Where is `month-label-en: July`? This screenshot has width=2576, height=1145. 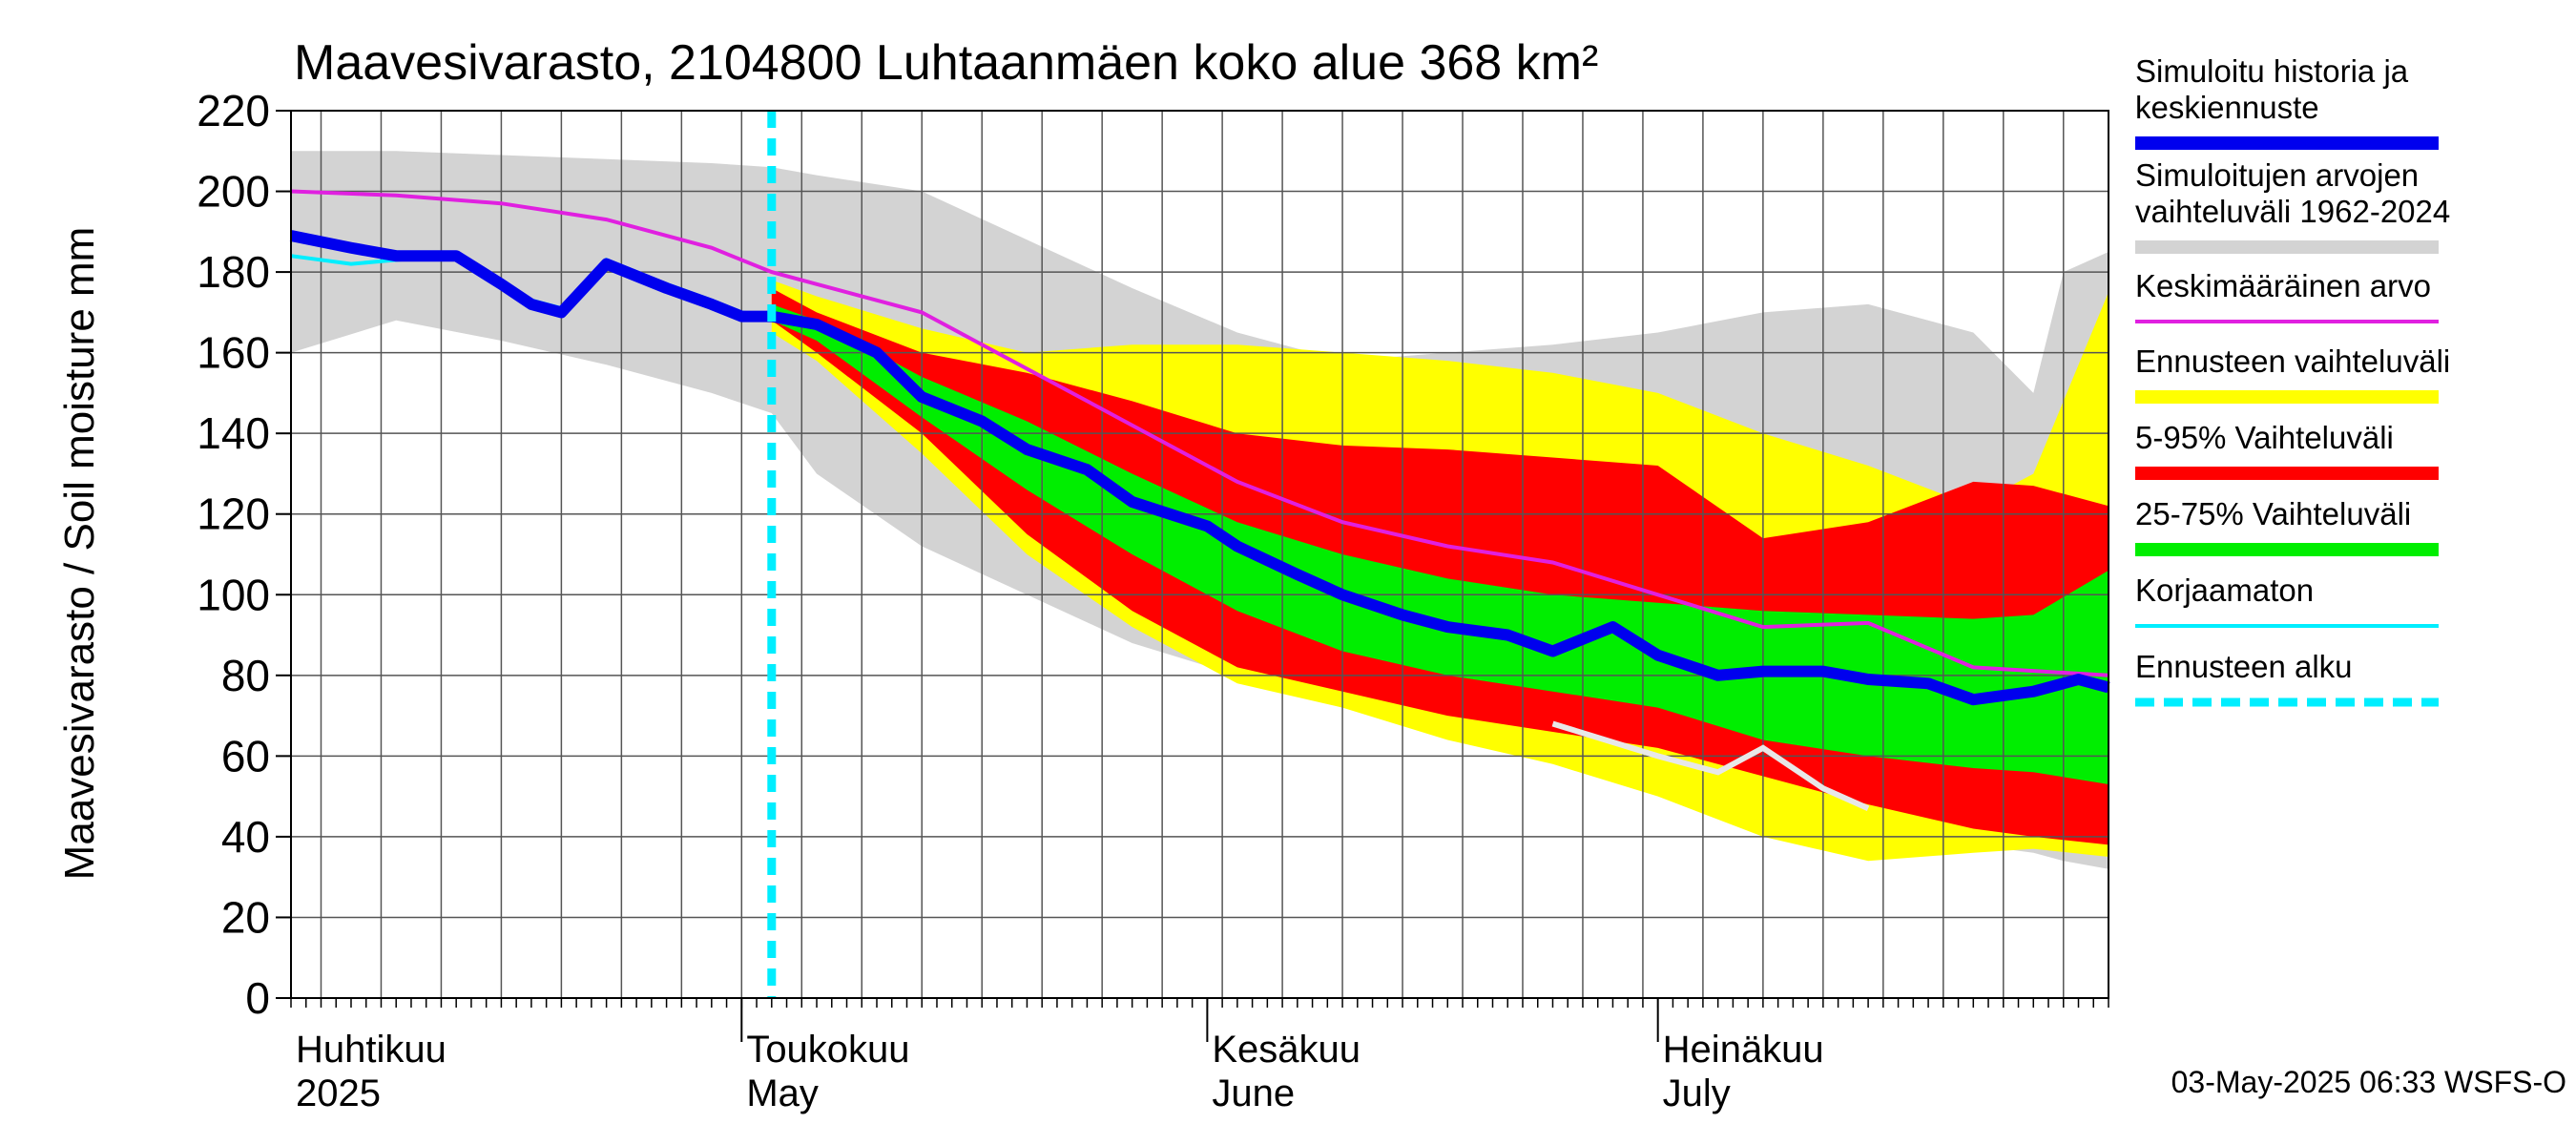 month-label-en: July is located at coordinates (1697, 1093).